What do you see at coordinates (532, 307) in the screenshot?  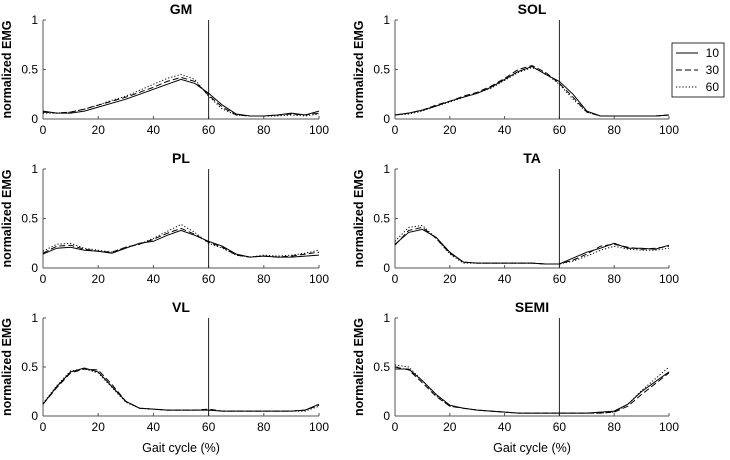 I see `panel-title: SEMI` at bounding box center [532, 307].